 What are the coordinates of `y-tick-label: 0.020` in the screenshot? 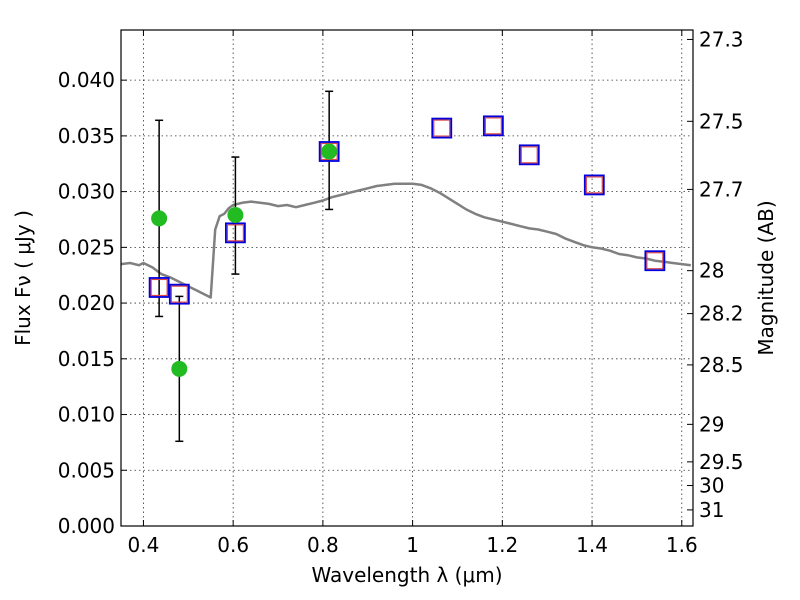 It's located at (86, 303).